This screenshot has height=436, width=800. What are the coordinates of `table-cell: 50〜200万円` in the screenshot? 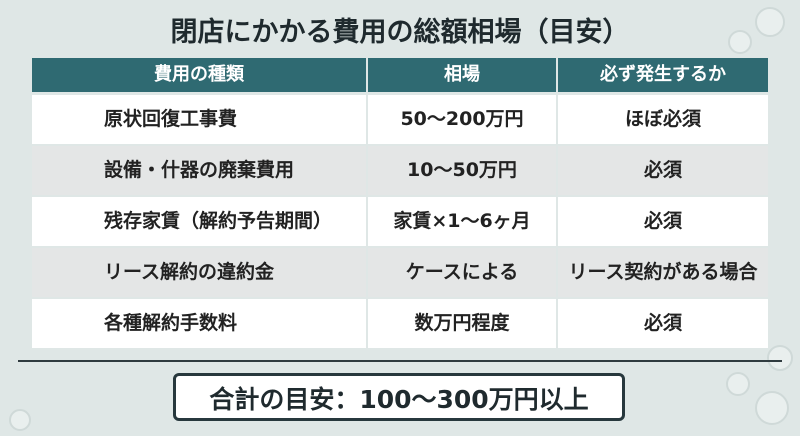 It's located at (462, 119).